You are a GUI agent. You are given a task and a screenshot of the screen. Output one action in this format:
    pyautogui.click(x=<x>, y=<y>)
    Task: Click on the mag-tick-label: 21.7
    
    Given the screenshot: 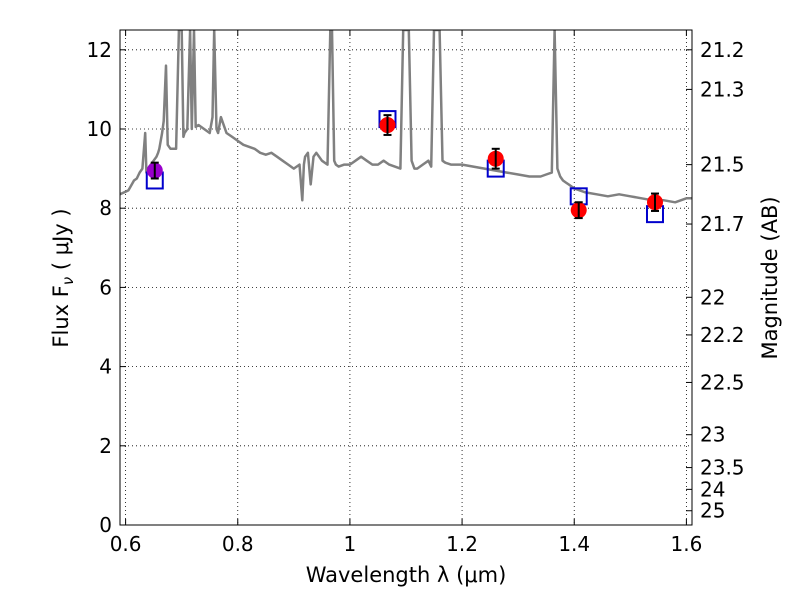 What is the action you would take?
    pyautogui.click(x=722, y=224)
    